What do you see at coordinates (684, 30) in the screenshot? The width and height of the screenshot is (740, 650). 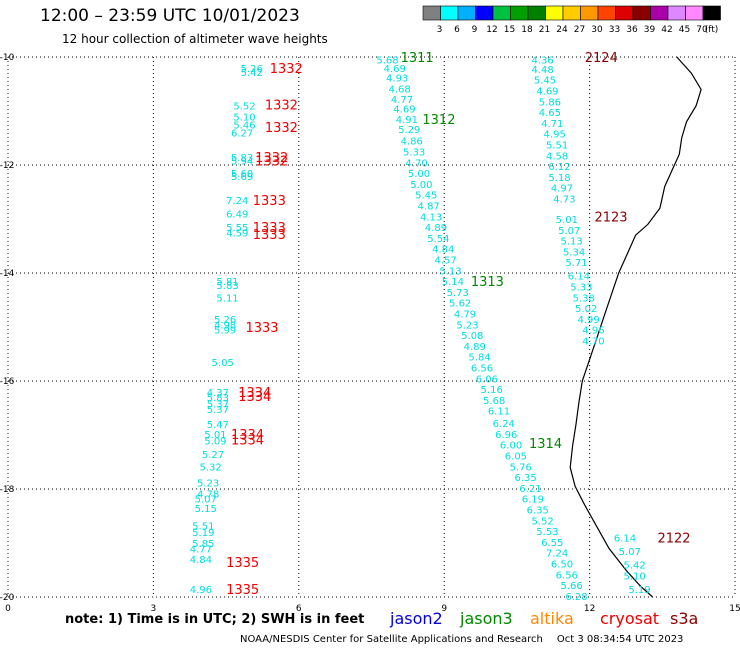 I see `scale-label: 45` at bounding box center [684, 30].